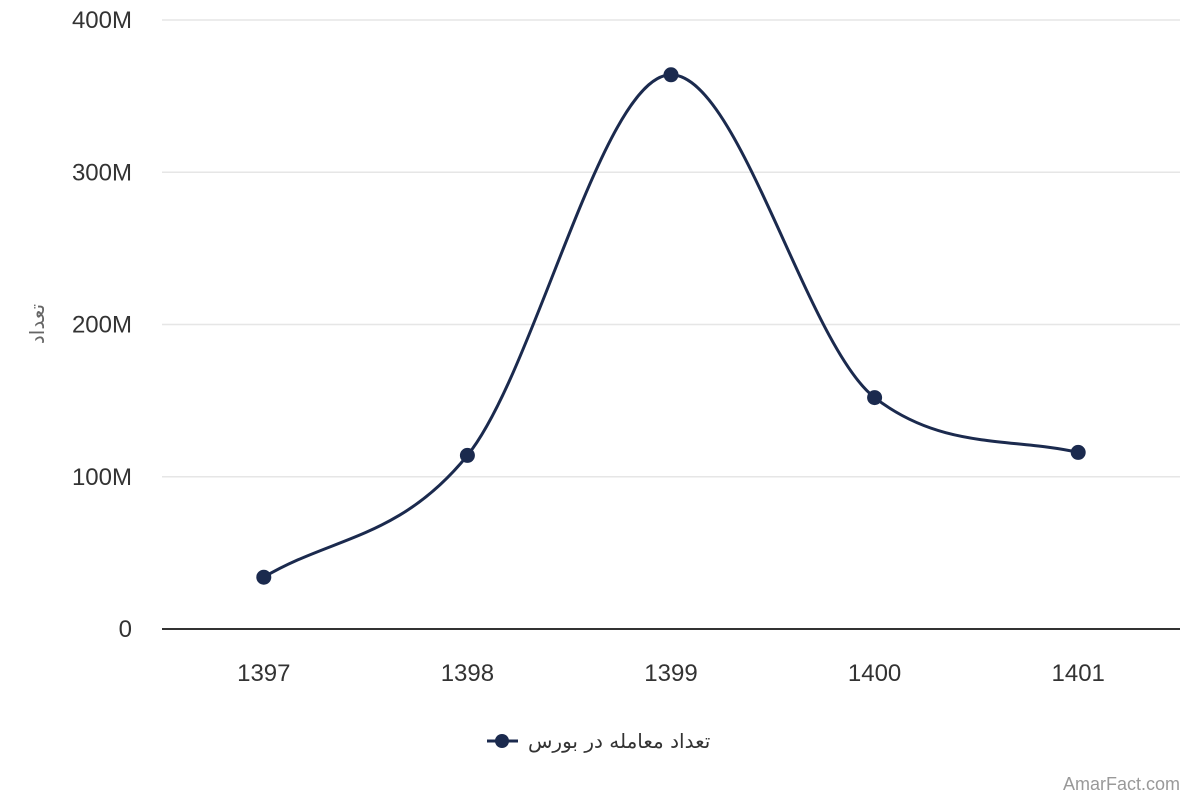 The image size is (1200, 800). I want to click on x-tick-label: 1400, so click(874, 673).